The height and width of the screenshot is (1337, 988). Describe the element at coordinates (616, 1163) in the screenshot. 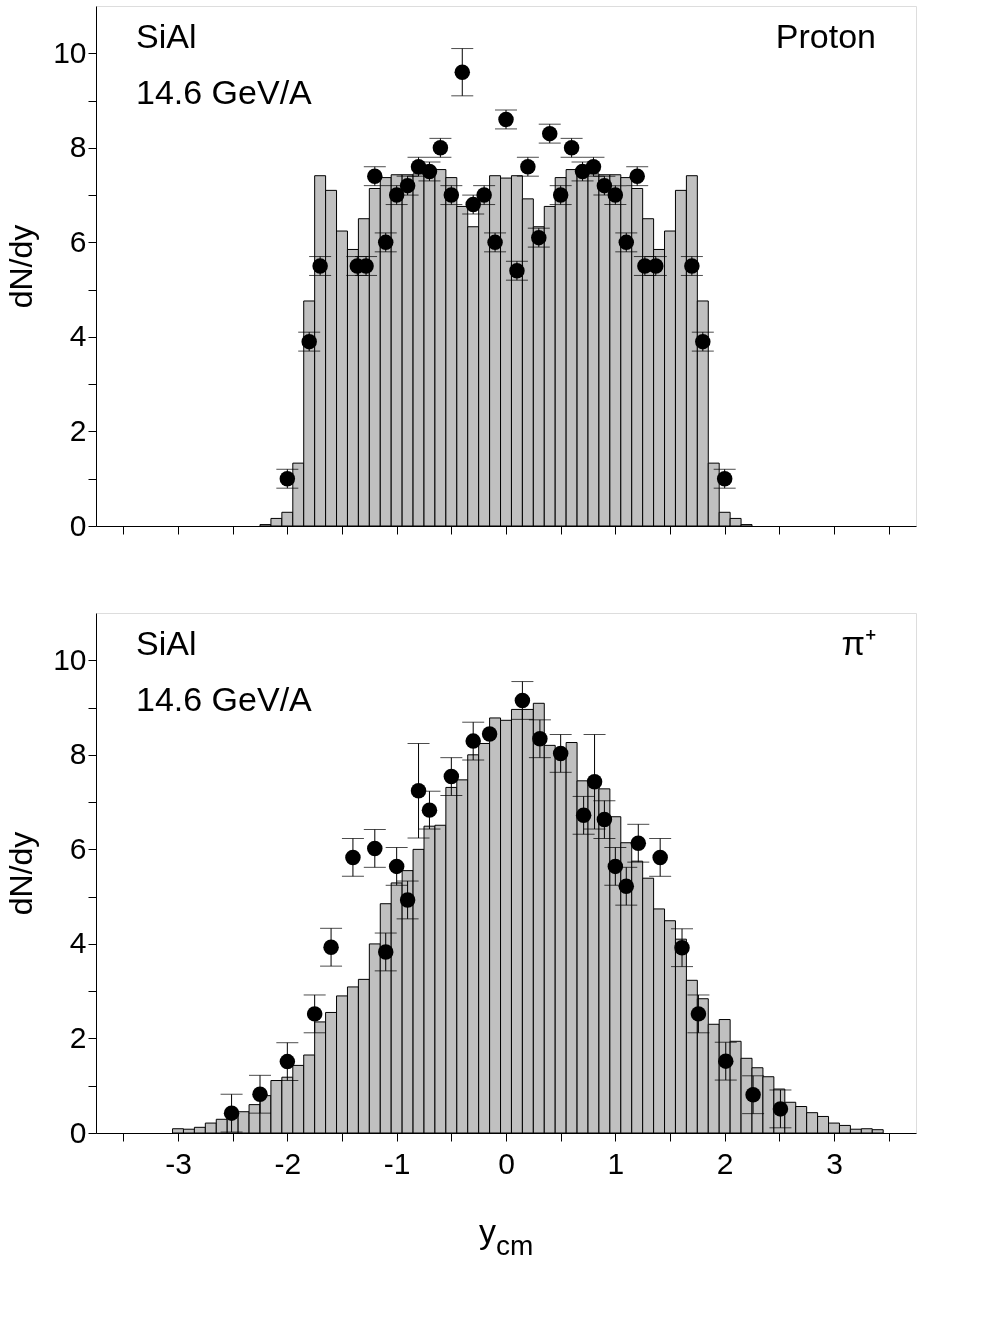

I see `x-tick-label: 1` at that location.